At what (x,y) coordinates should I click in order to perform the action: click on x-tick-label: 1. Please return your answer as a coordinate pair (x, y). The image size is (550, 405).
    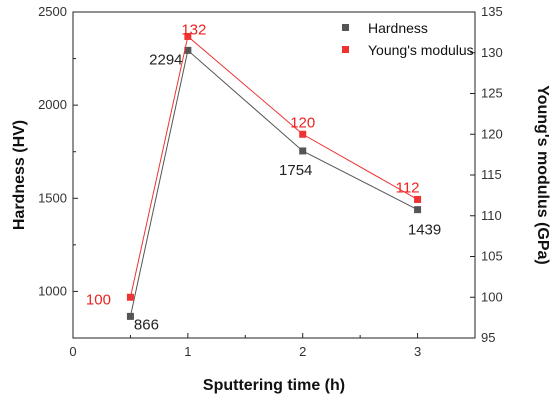
    Looking at the image, I should click on (187, 351).